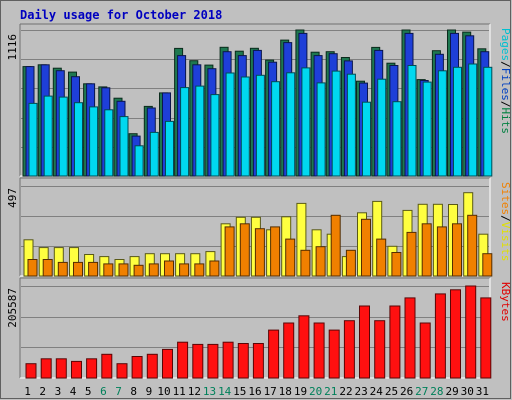 This screenshot has height=400, width=512. What do you see at coordinates (360, 391) in the screenshot?
I see `x-label-day-23: 23` at bounding box center [360, 391].